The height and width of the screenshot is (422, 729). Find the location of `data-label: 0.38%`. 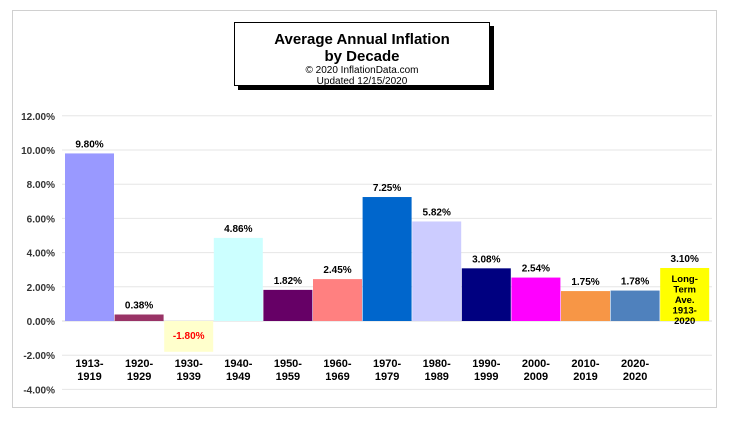

data-label: 0.38% is located at coordinates (139, 306).